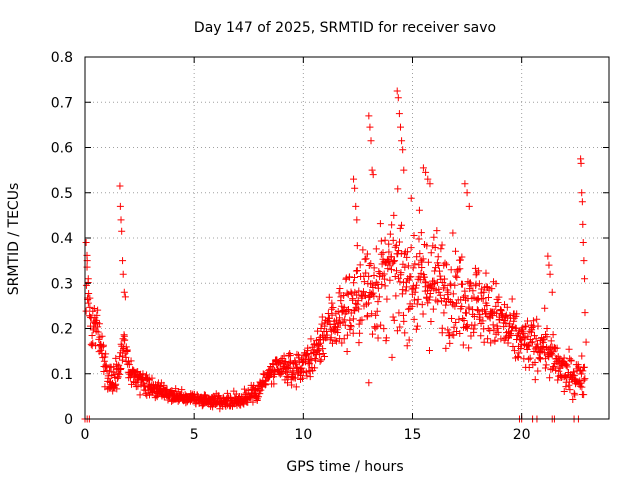 The image size is (640, 480). I want to click on y-tick-label: 0.3, so click(62, 284).